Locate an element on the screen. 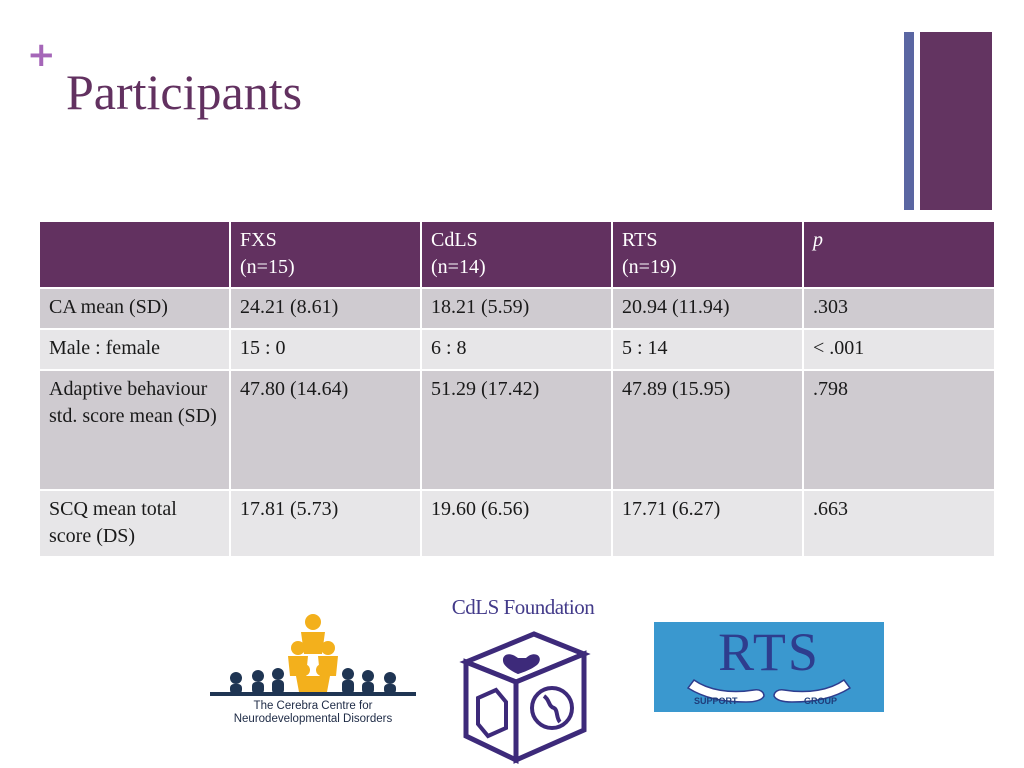 The width and height of the screenshot is (1024, 768). hands-icon is located at coordinates (769, 690).